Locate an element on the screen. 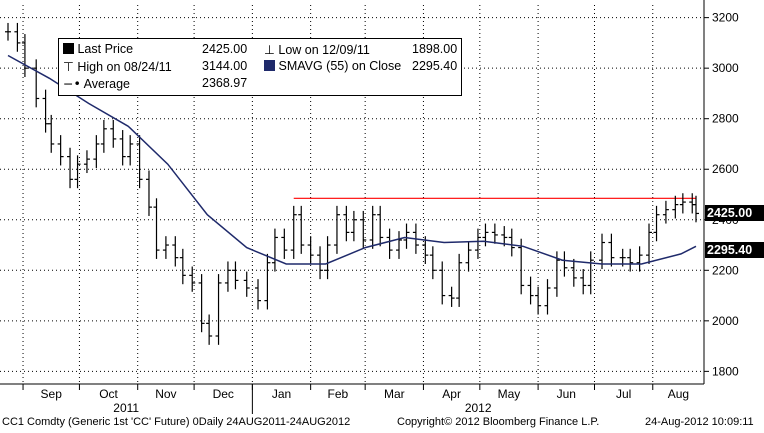 The height and width of the screenshot is (433, 764). smavg-badge: 2295.40 is located at coordinates (734, 250).